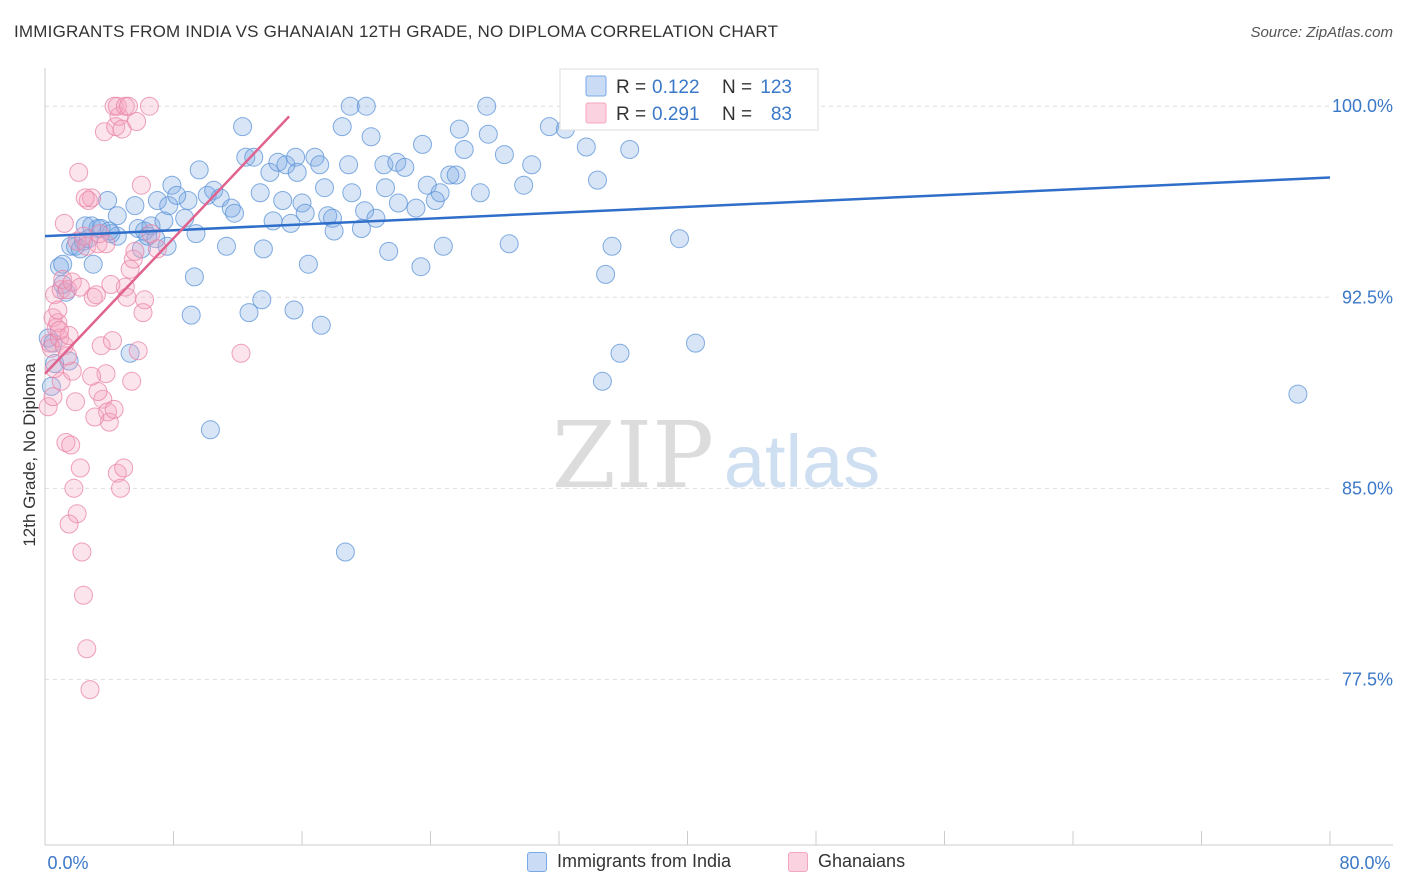 This screenshot has height=892, width=1406. What do you see at coordinates (1367, 488) in the screenshot?
I see `y-tick-label: 85.0%` at bounding box center [1367, 488].